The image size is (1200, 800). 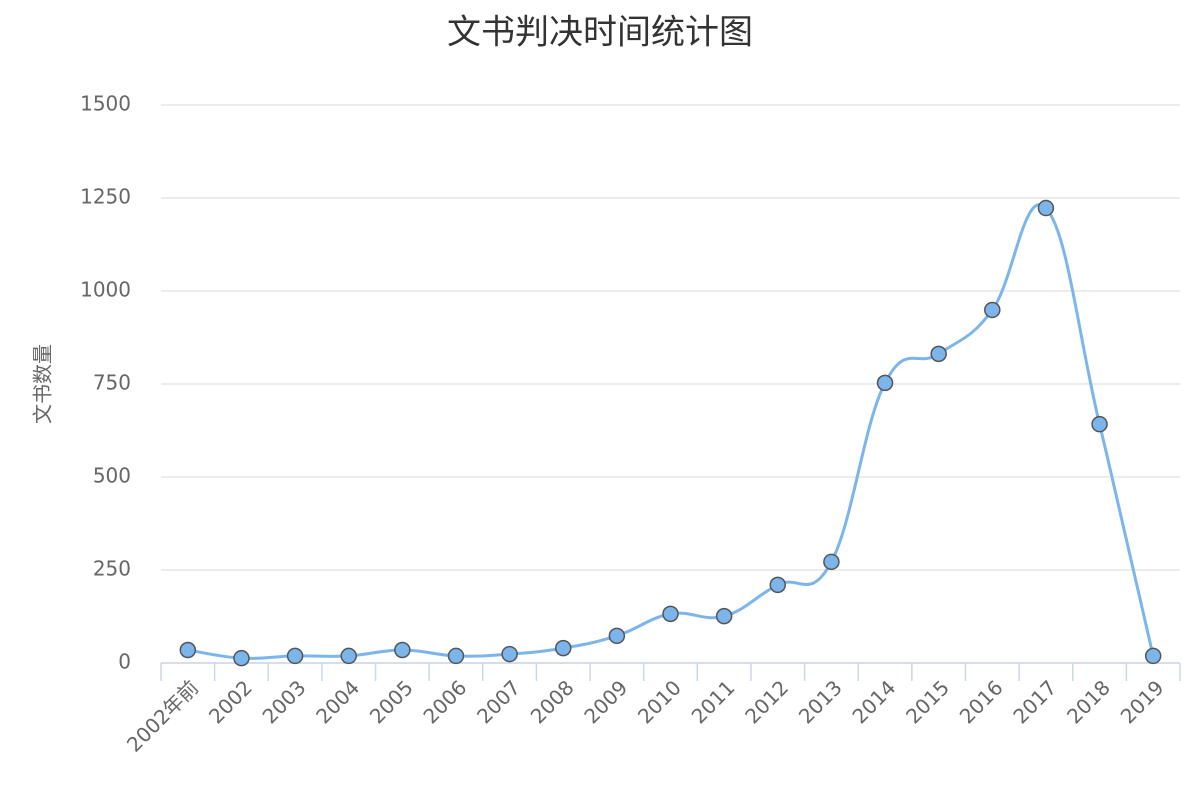 I want to click on x-tick-label: 2008, so click(x=552, y=701).